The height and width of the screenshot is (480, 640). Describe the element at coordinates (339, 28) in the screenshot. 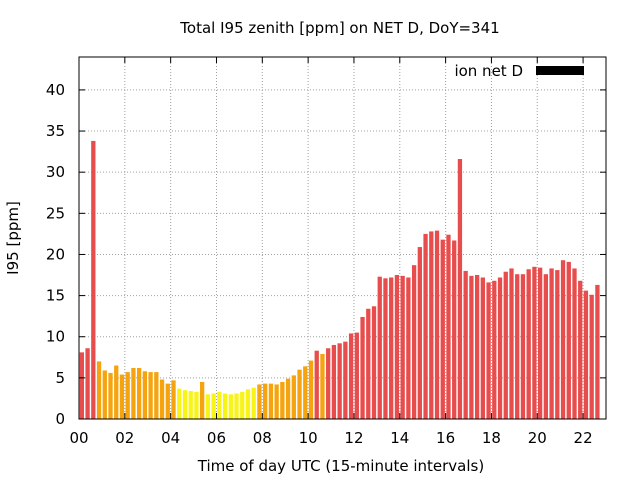

I see `chart-title: Total I95 zenith [ppm] on NET D, DoY=341` at that location.